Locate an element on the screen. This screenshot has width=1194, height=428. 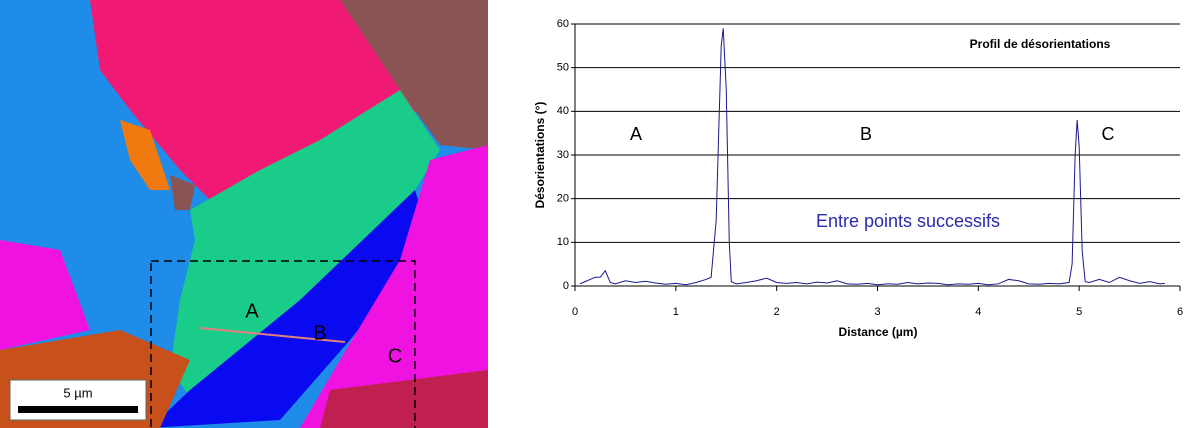
y-axis-label: Désorientations (°) is located at coordinates (540, 155).